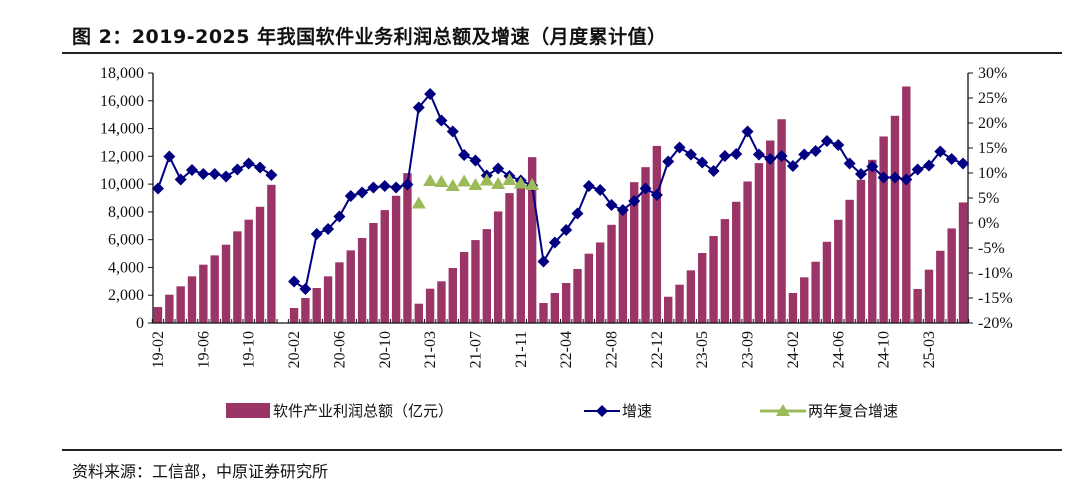 The height and width of the screenshot is (485, 1080). I want to click on legend-marker-growth, so click(602, 411).